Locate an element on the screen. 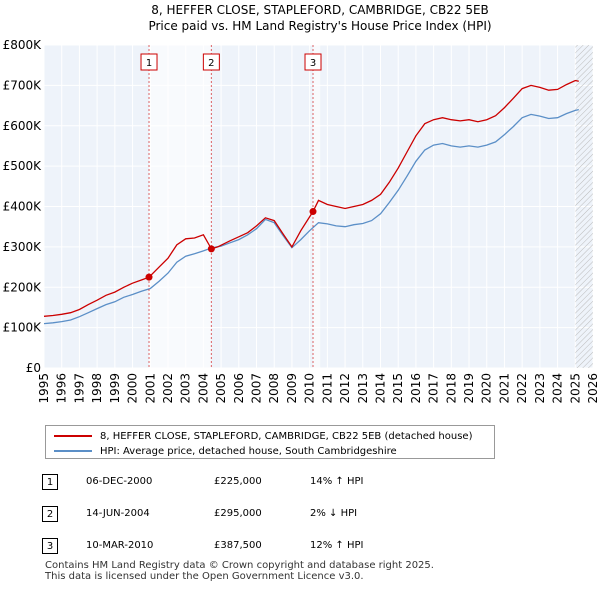  sale-date: 10-MAR-2010 is located at coordinates (120, 545).